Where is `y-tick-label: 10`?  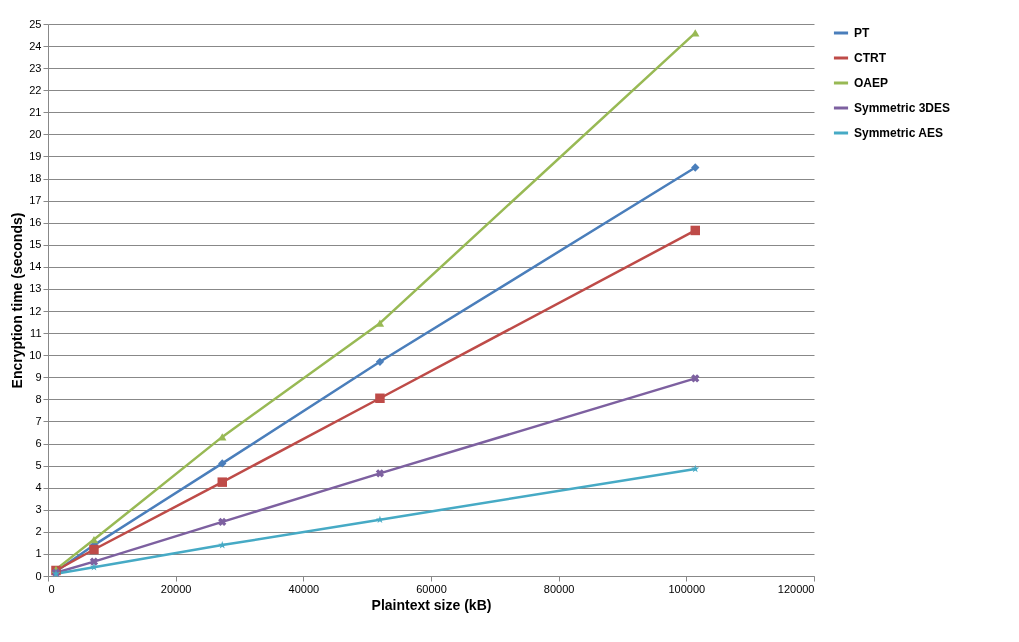 y-tick-label: 10 is located at coordinates (35, 354).